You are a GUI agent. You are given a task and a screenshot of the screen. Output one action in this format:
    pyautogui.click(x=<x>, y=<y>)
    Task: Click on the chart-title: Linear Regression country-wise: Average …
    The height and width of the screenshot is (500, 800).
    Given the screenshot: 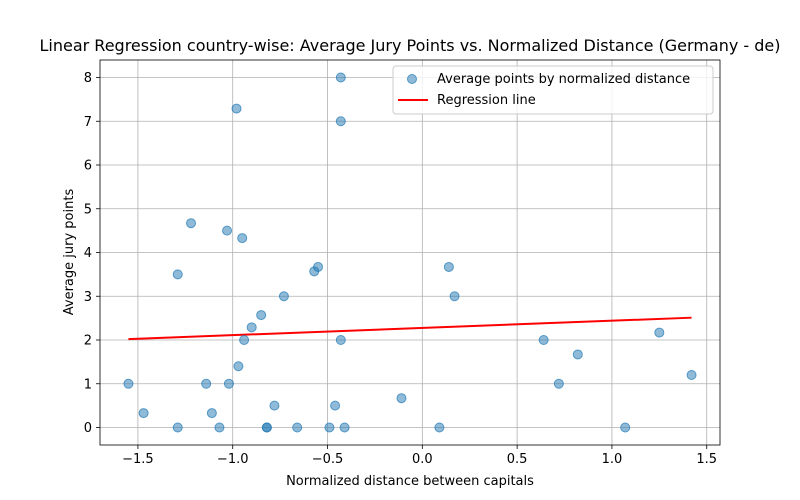 What is the action you would take?
    pyautogui.click(x=409, y=45)
    